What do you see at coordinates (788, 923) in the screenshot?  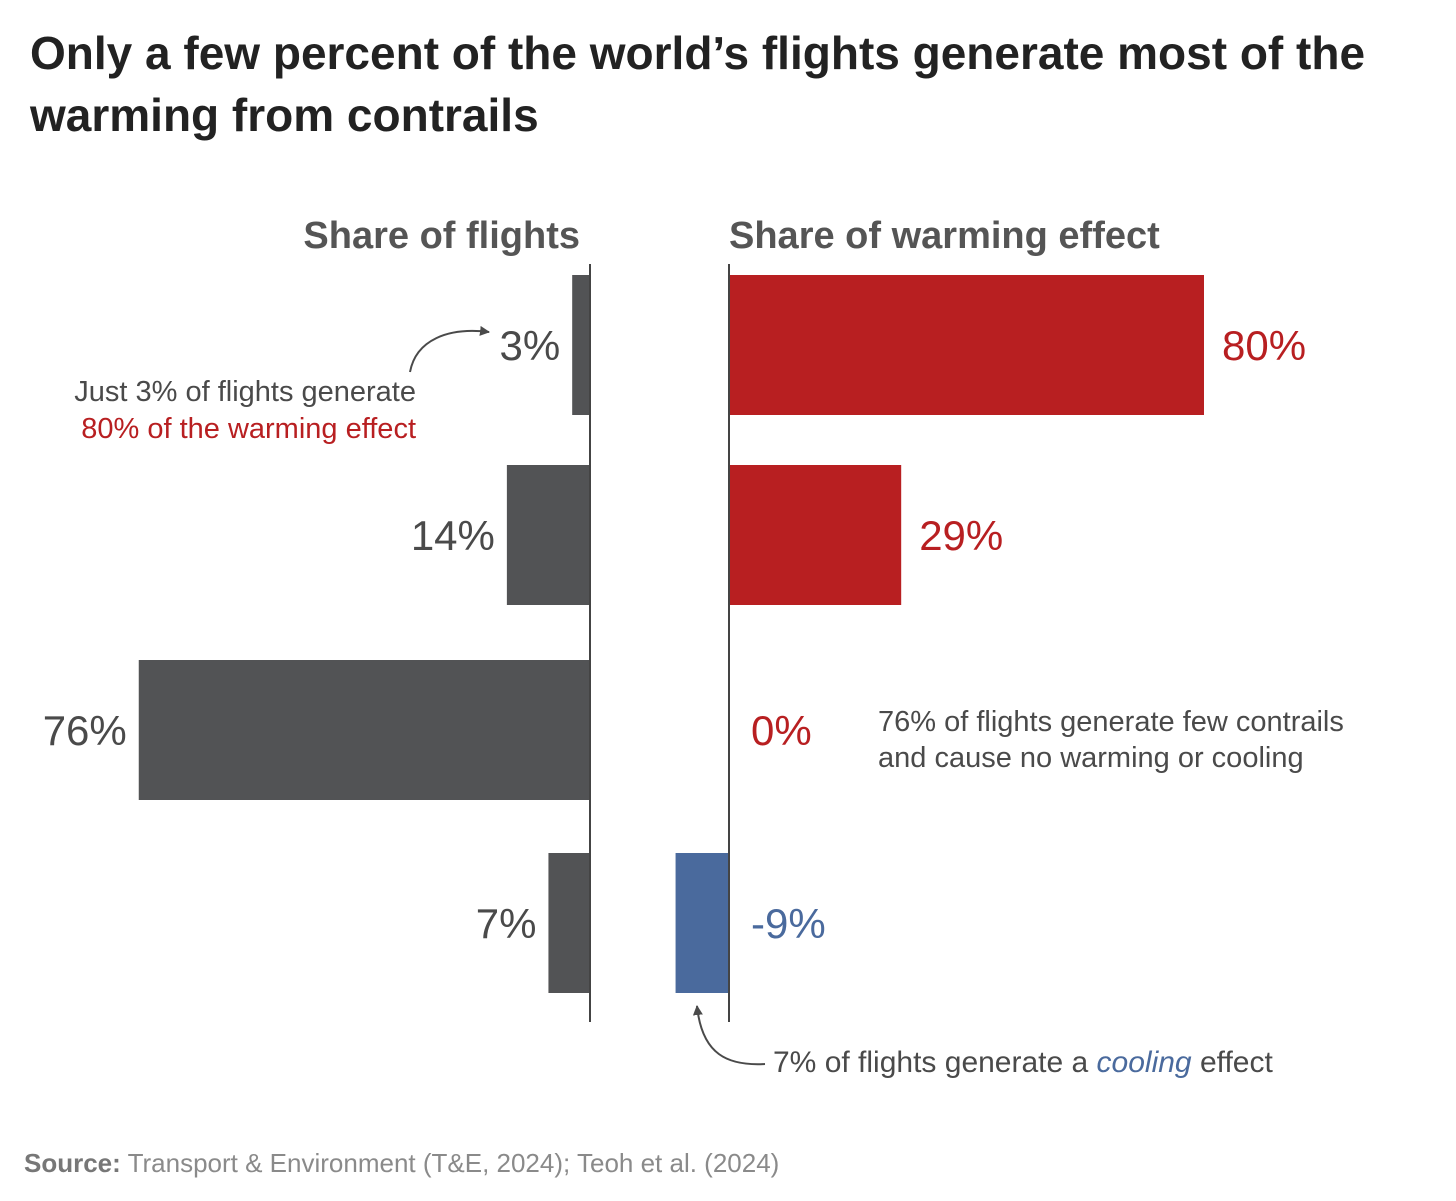 I see `warming-value-label: -9%` at bounding box center [788, 923].